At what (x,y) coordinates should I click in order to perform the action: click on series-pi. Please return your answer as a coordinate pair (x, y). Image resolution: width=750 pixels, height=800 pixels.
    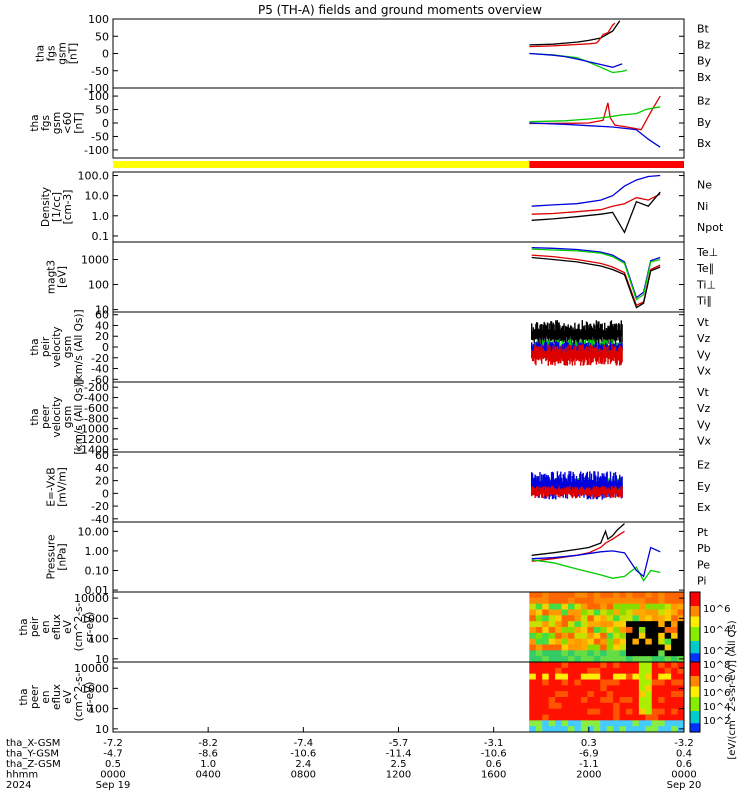
    Looking at the image, I should click on (596, 562).